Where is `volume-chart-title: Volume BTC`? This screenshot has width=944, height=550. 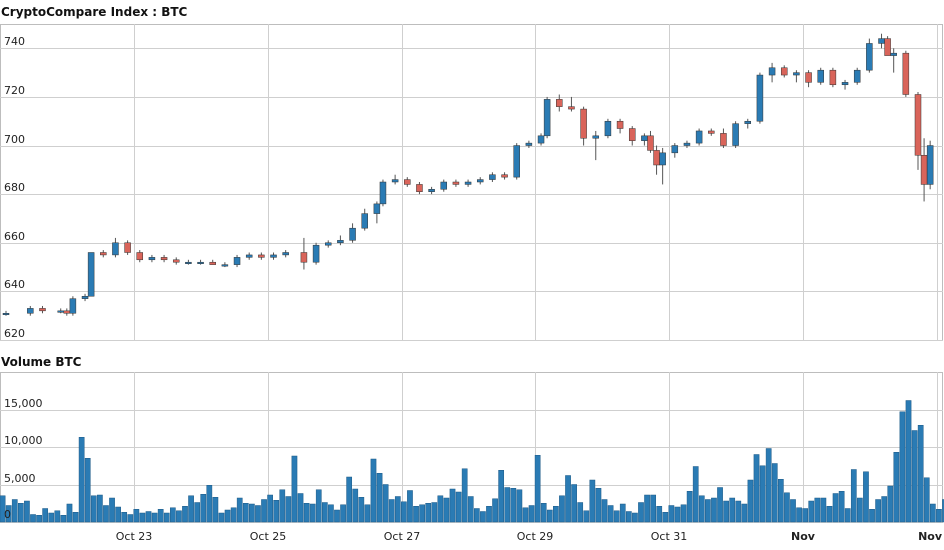
volume-chart-title: Volume BTC is located at coordinates (41, 362).